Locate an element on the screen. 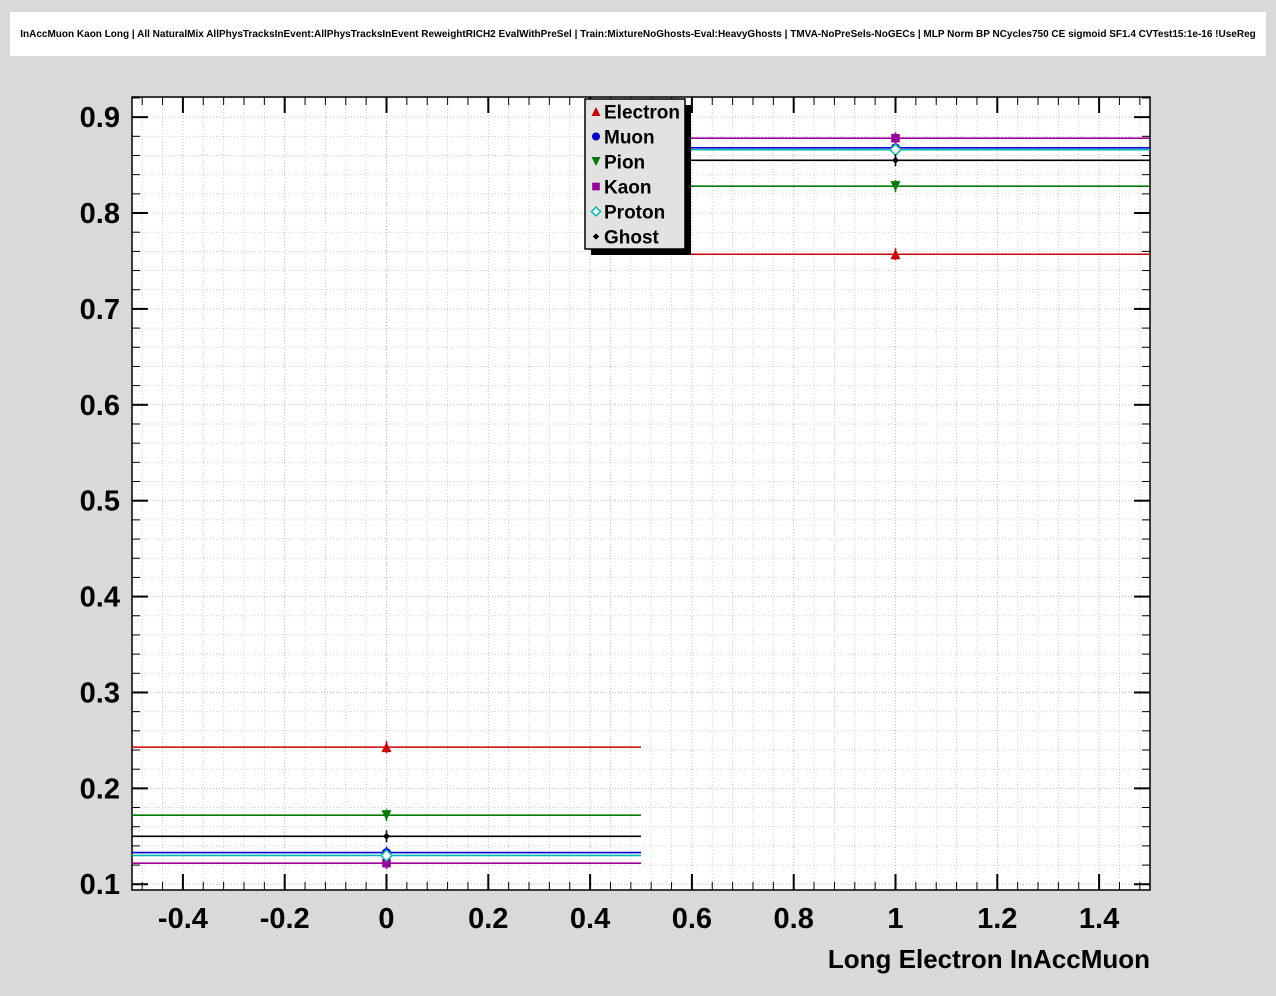 The height and width of the screenshot is (996, 1276). x-tick-labels: -0.4 -0.2 0 0.2 0.4 0.6 0.8 1 1.2 1.4 is located at coordinates (638, 919).